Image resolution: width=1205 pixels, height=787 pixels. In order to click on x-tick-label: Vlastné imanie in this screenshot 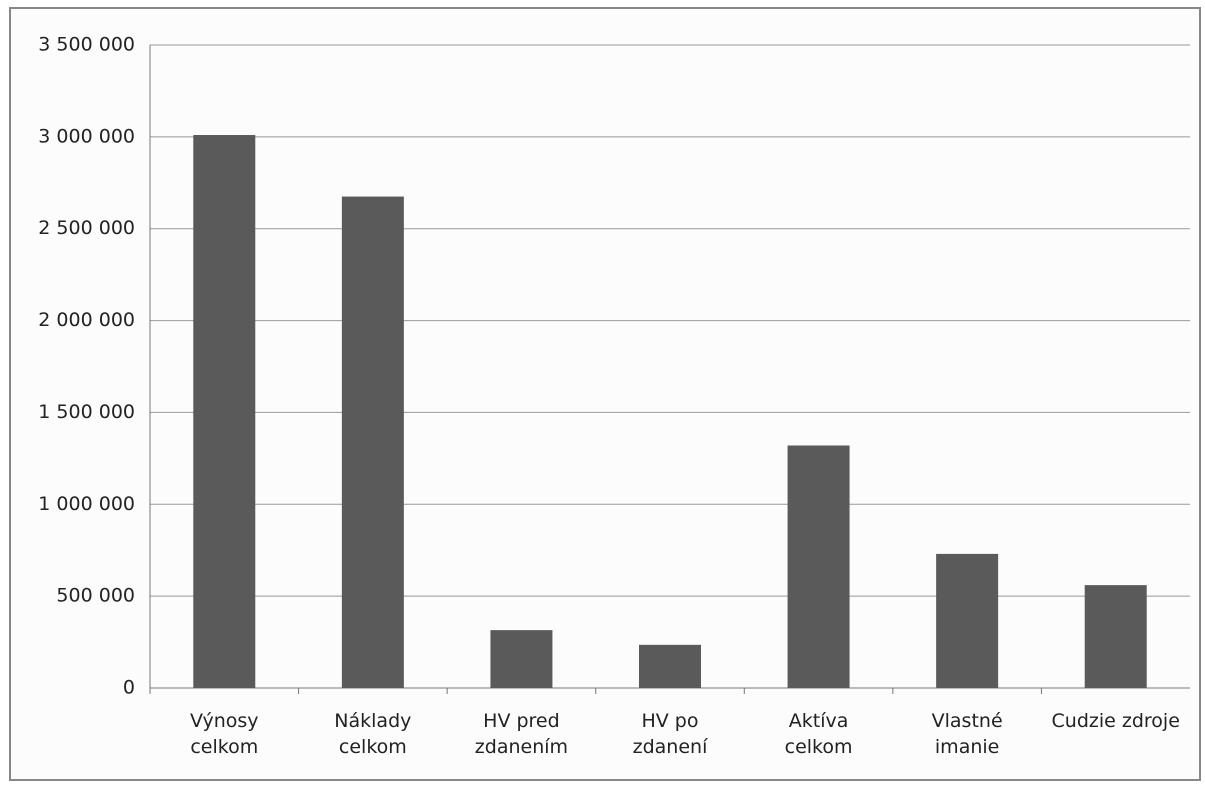, I will do `click(967, 734)`.